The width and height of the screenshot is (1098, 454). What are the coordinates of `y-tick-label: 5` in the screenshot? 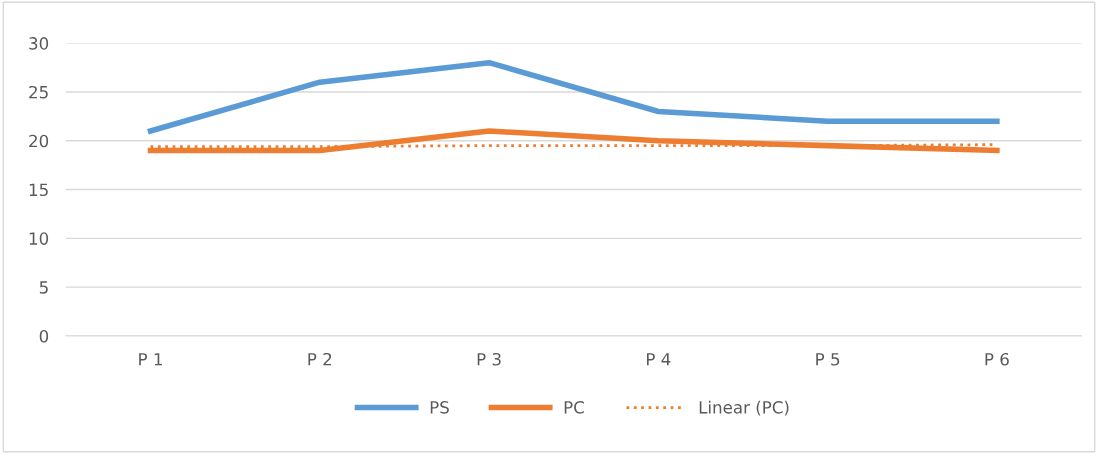 It's located at (43, 287).